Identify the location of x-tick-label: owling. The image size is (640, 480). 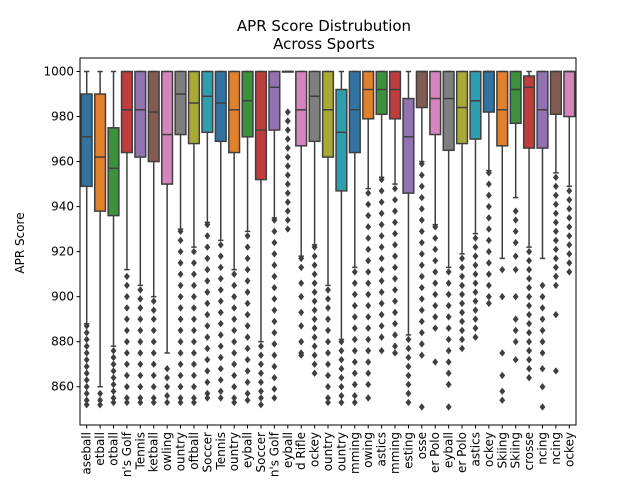
(167, 451).